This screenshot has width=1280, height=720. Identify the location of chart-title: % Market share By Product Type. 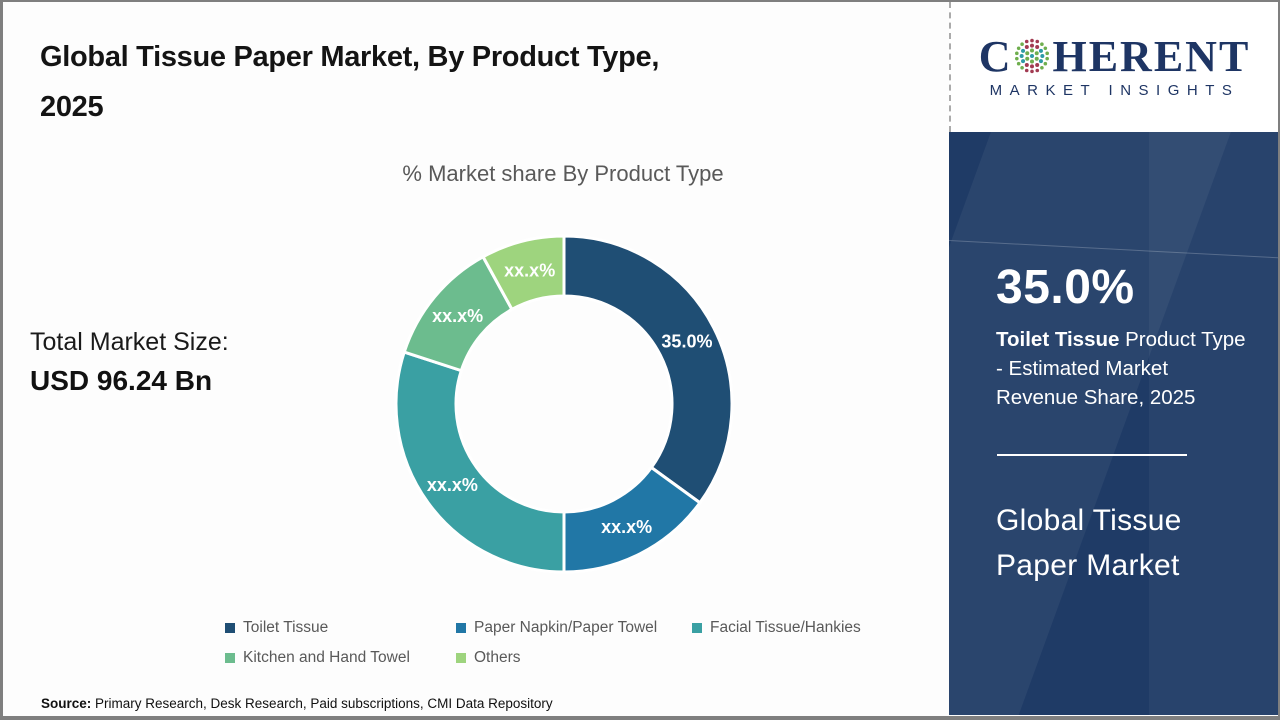
(563, 173).